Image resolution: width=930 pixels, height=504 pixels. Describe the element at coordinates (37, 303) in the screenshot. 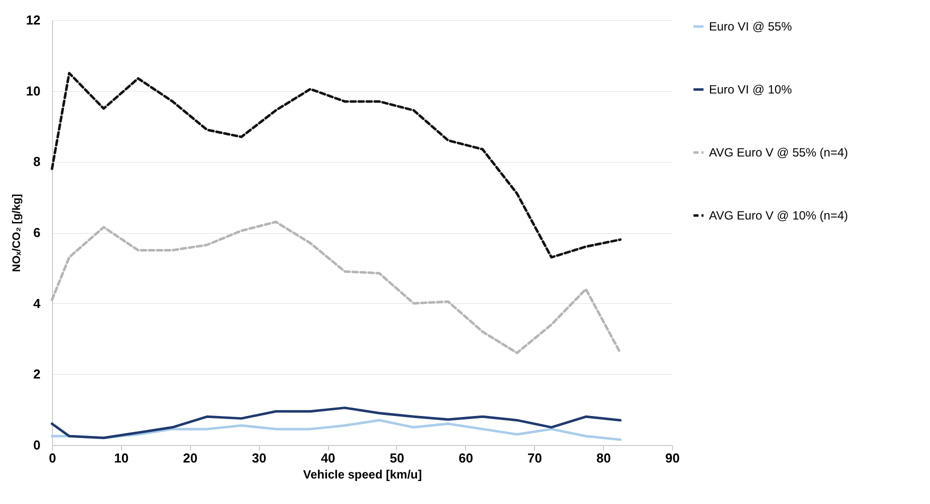

I see `y-tick-label: 4` at that location.